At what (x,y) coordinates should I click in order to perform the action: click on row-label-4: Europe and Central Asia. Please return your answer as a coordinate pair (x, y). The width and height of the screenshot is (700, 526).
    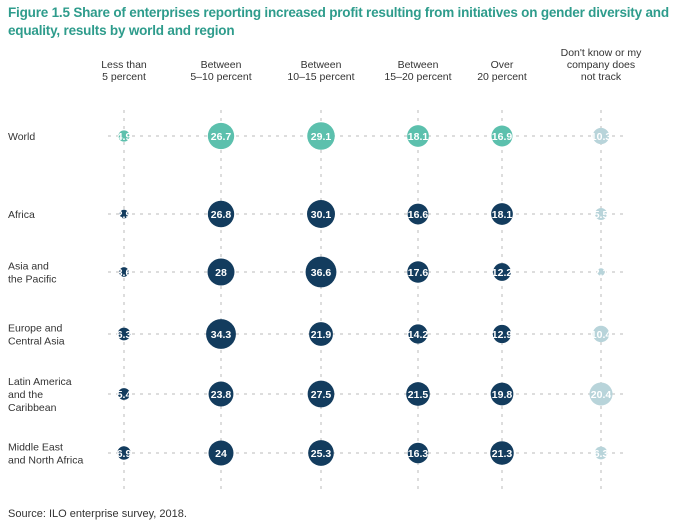
    Looking at the image, I should click on (36, 335).